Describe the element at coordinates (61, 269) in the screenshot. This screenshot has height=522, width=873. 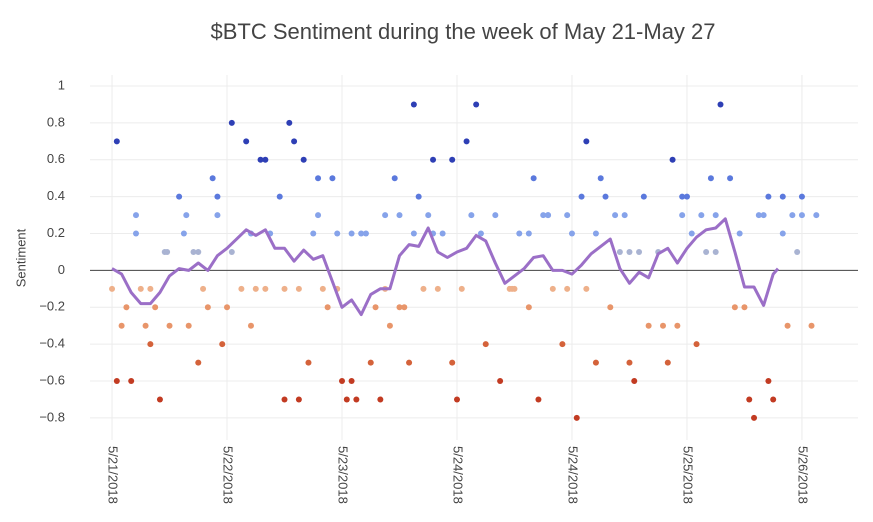
I see `y-tick-label: 0` at that location.